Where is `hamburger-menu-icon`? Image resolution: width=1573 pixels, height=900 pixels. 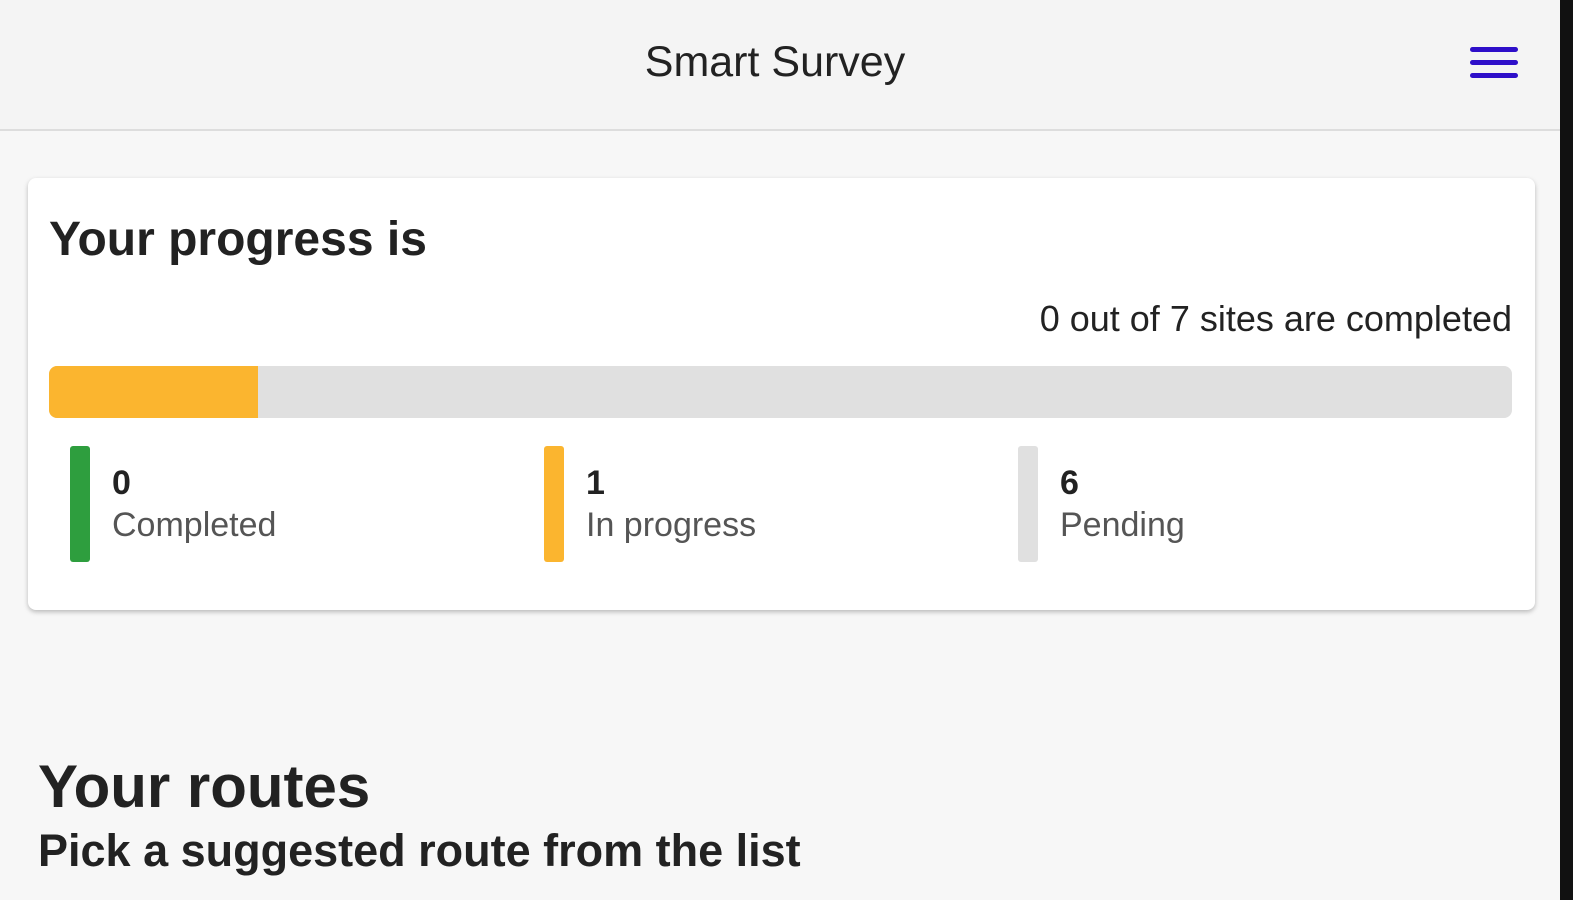 hamburger-menu-icon is located at coordinates (1494, 63).